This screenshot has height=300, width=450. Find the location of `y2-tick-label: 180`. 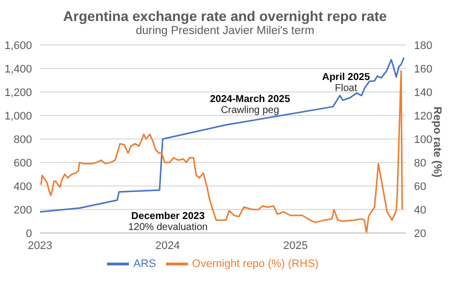

y2-tick-label: 180 is located at coordinates (423, 46).